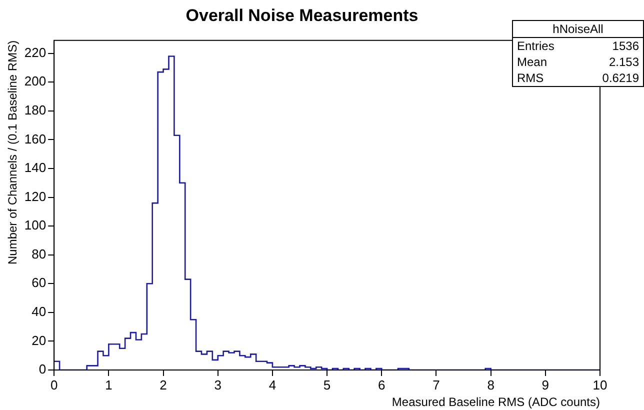 This screenshot has height=410, width=644. Describe the element at coordinates (35, 168) in the screenshot. I see `y-tick-label: 140` at that location.